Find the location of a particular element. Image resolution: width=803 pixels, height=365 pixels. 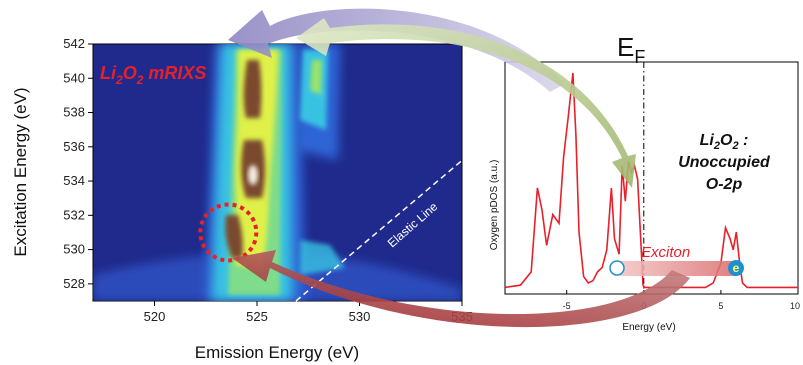

rixs-x-axis-label: Emission Energy (eV) is located at coordinates (277, 352).